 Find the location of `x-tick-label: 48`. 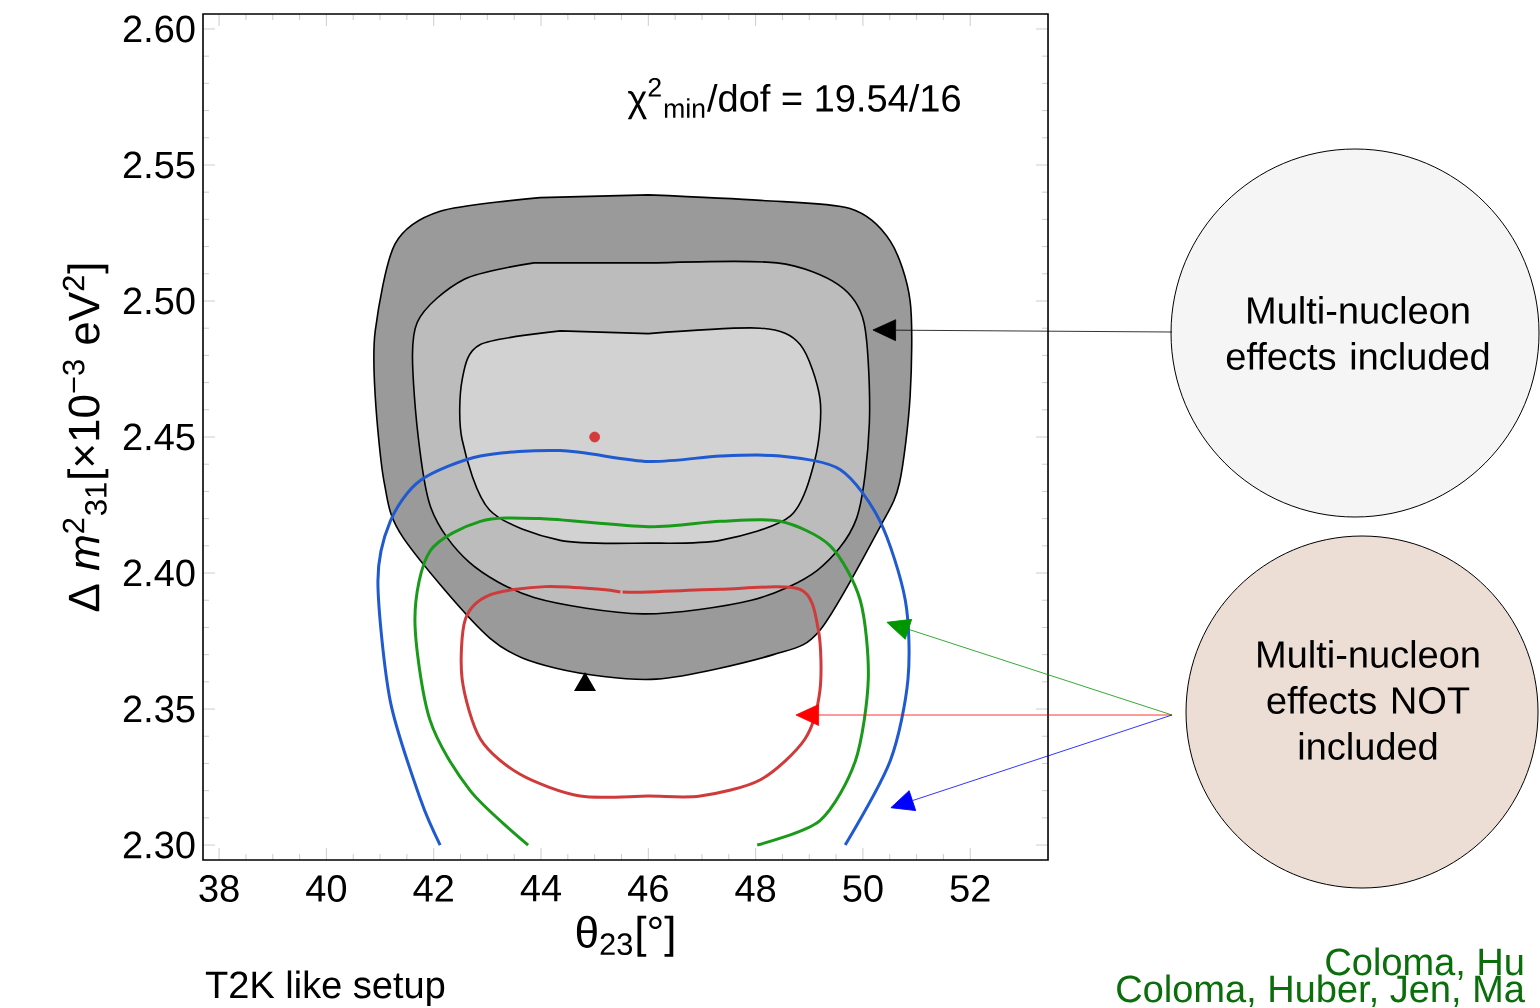

x-tick-label: 48 is located at coordinates (755, 888).